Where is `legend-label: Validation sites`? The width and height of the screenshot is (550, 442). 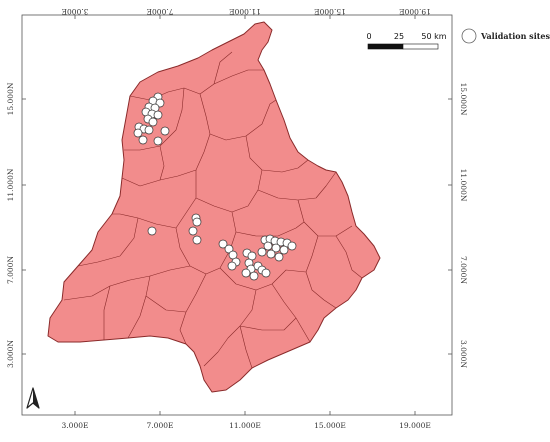
legend-label: Validation sites is located at coordinates (515, 36).